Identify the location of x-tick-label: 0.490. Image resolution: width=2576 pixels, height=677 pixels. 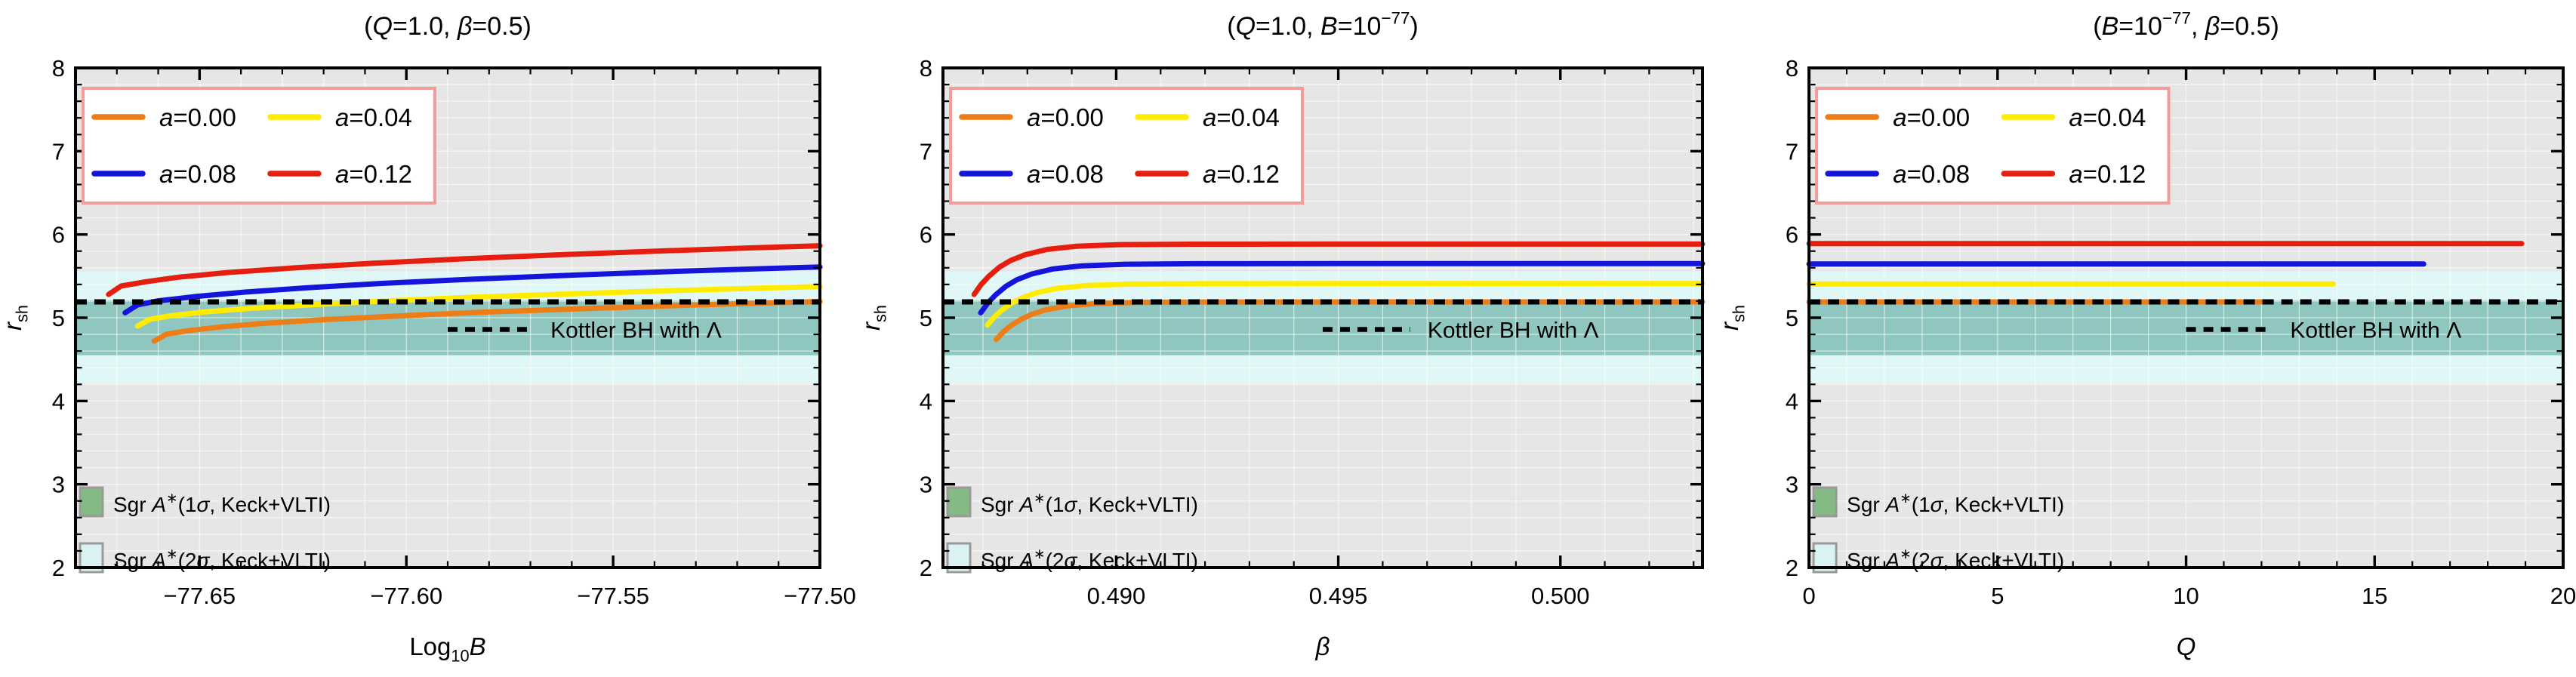
(1116, 596).